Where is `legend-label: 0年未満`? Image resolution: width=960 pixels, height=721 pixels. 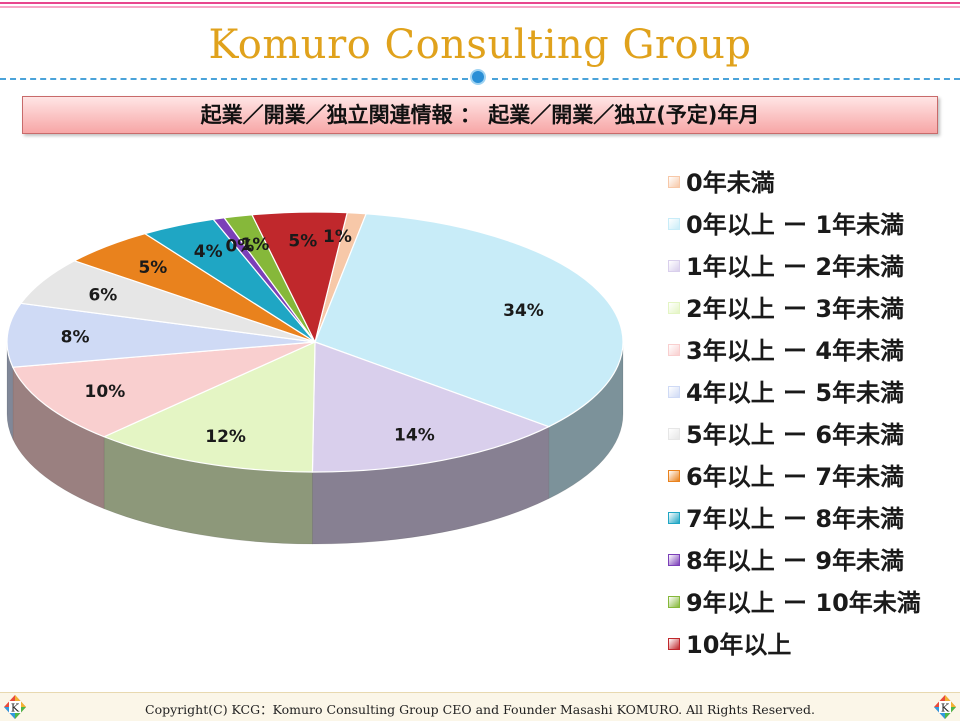 legend-label: 0年未満 is located at coordinates (730, 183).